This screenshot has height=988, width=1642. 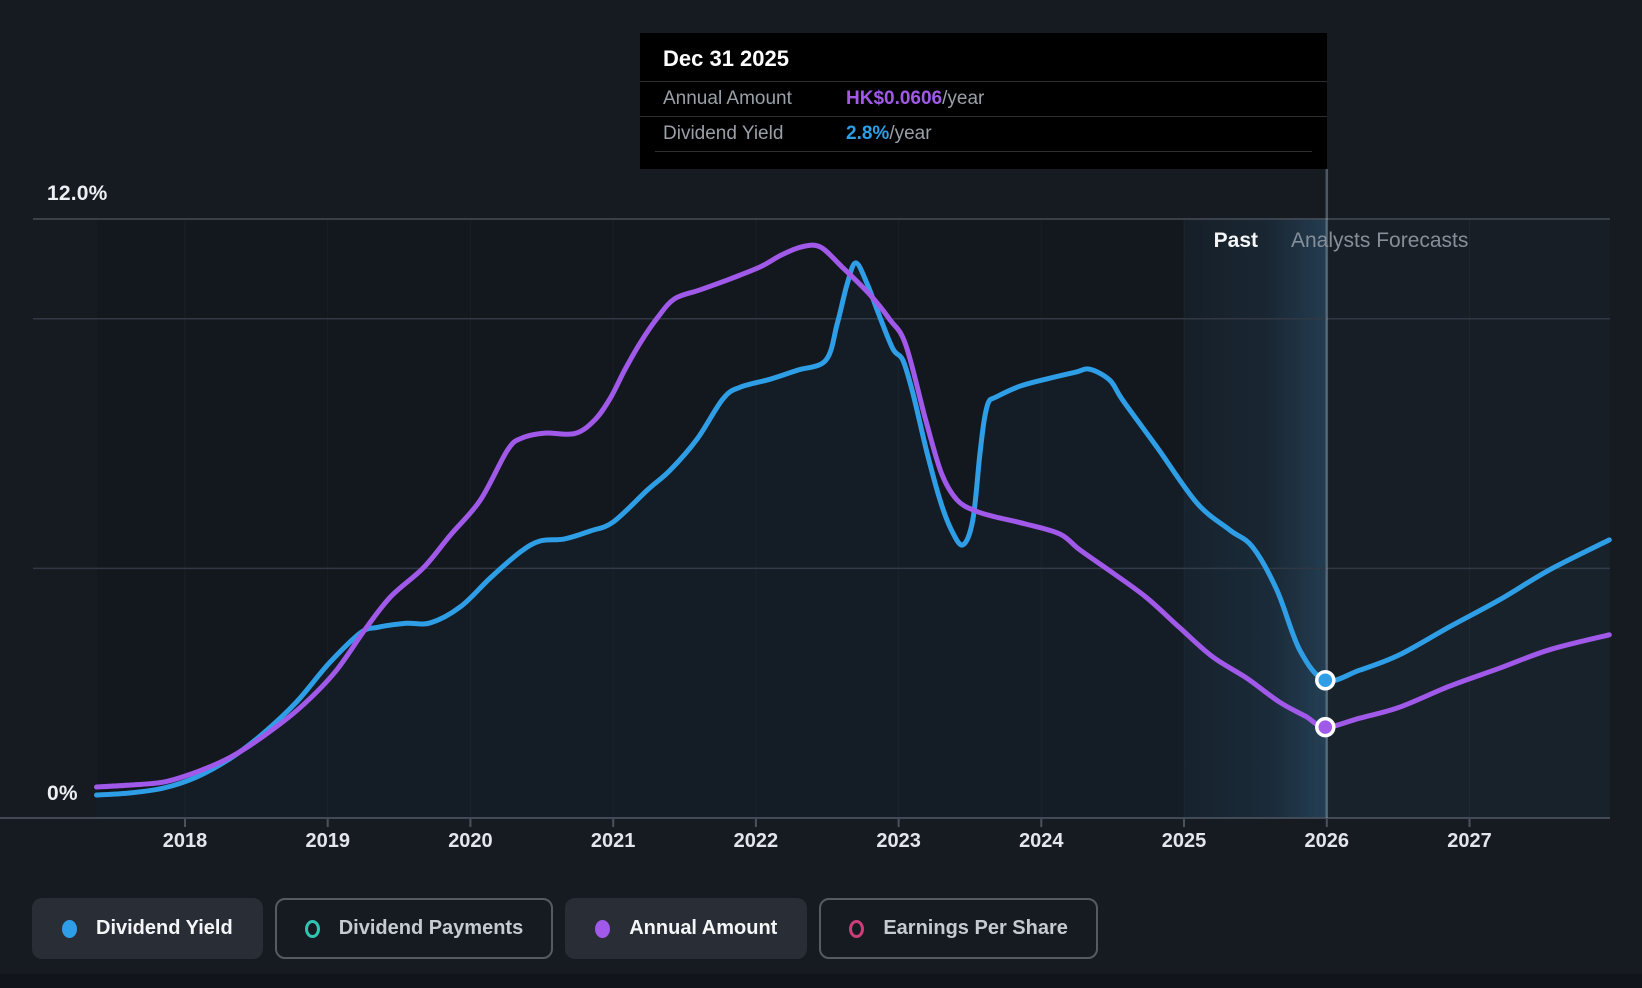 What do you see at coordinates (1327, 841) in the screenshot?
I see `x-axis-label-2026: 2026` at bounding box center [1327, 841].